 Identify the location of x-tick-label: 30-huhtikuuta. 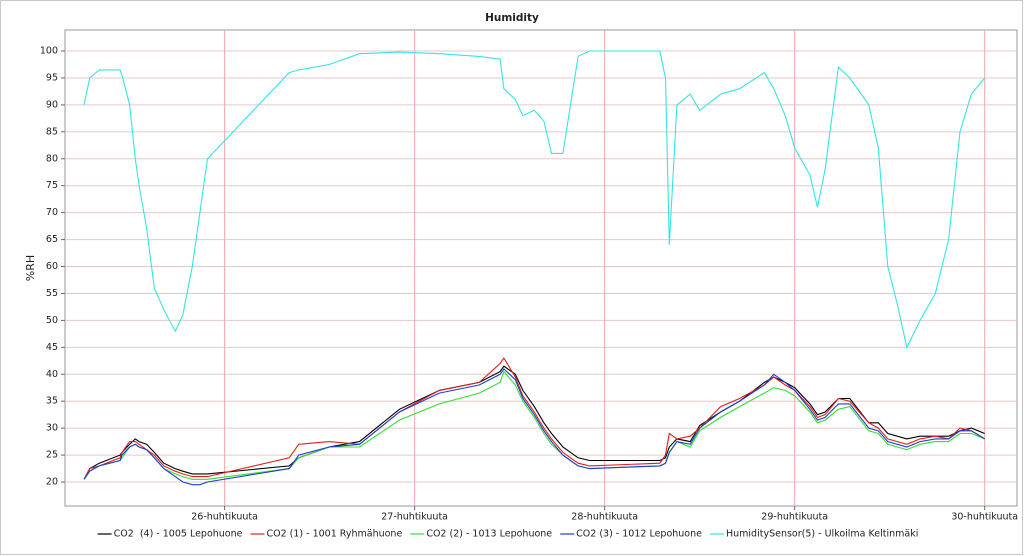
(984, 517).